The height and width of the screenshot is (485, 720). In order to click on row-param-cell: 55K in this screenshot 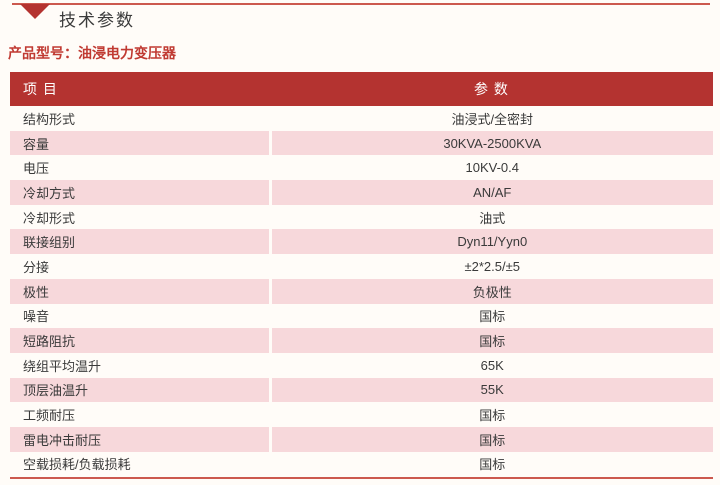, I will do `click(490, 390)`.